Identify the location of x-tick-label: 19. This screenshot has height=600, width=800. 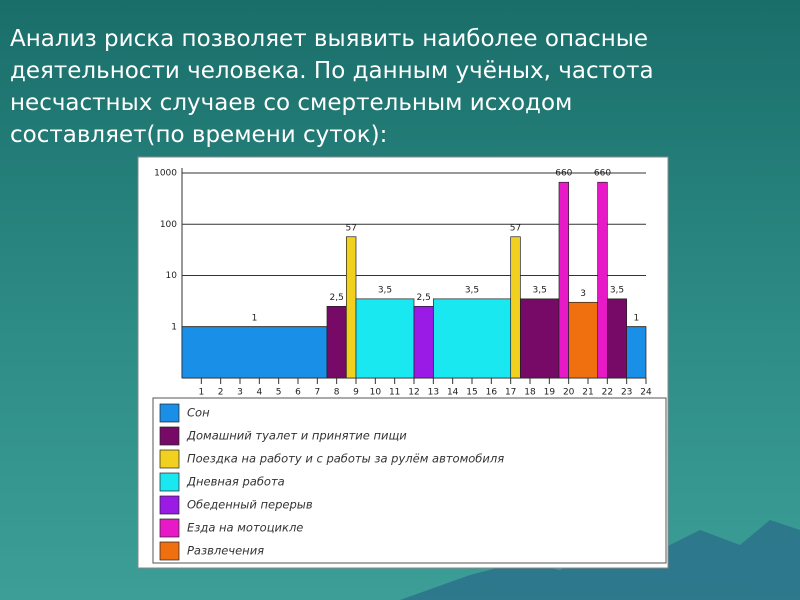
(550, 393).